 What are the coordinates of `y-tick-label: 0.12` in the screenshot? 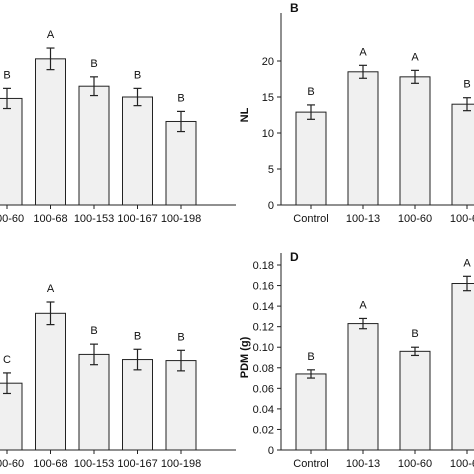 It's located at (263, 328).